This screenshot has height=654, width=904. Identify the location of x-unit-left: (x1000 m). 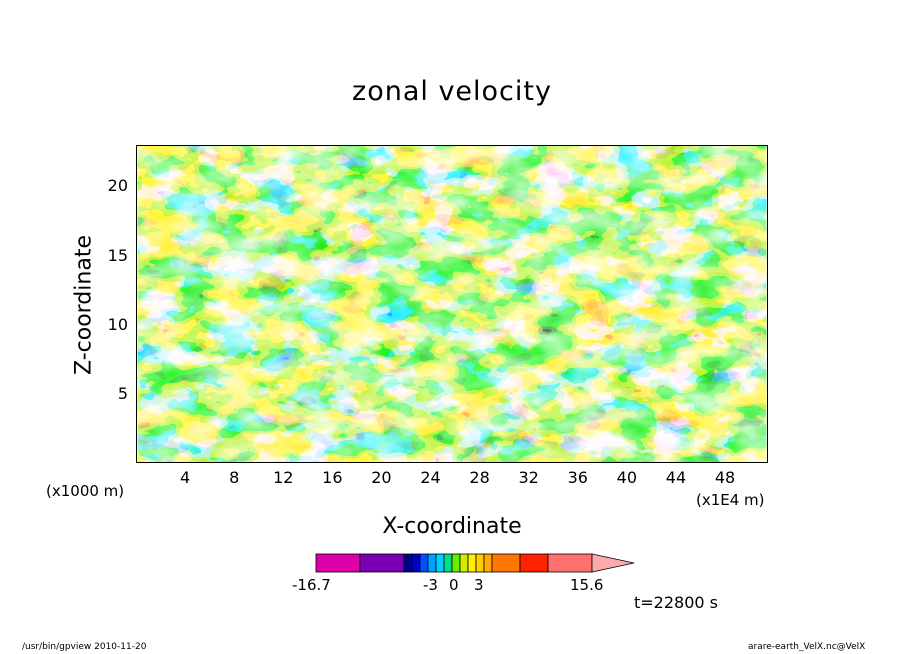
(85, 491).